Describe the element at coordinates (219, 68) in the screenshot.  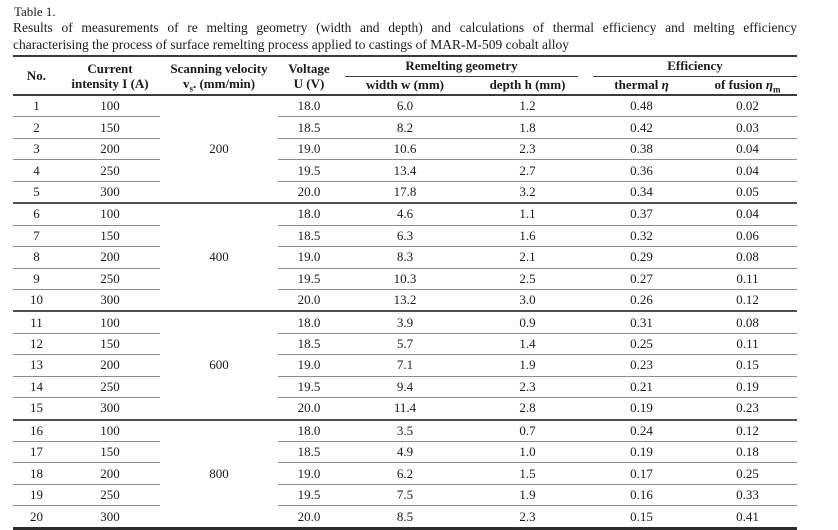
I see `scanning-header-line1: Scanning velocity` at that location.